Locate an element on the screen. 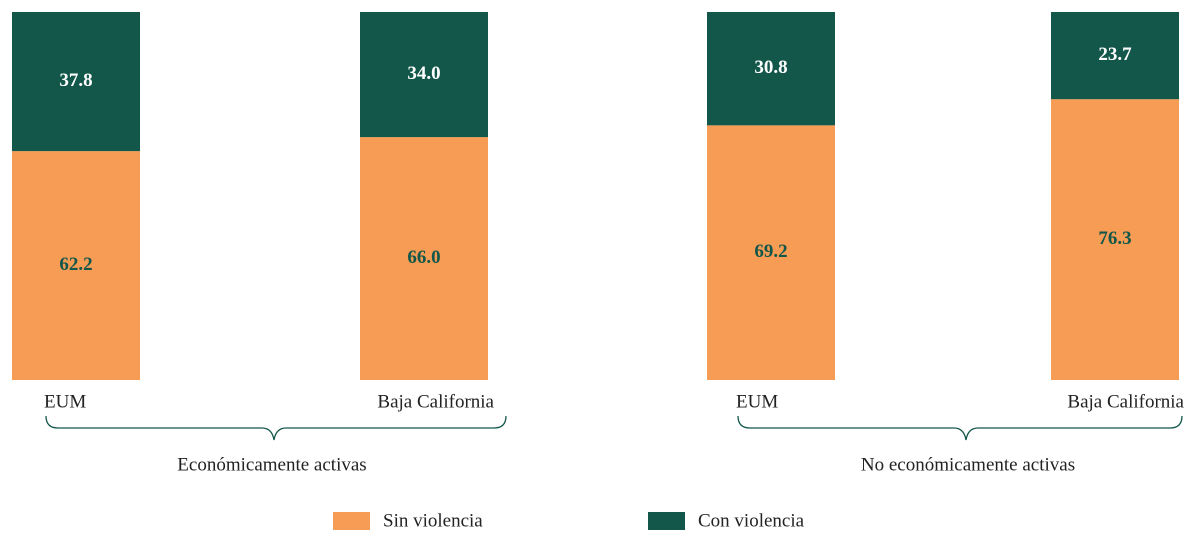  legend-label: Con violencia is located at coordinates (751, 520).